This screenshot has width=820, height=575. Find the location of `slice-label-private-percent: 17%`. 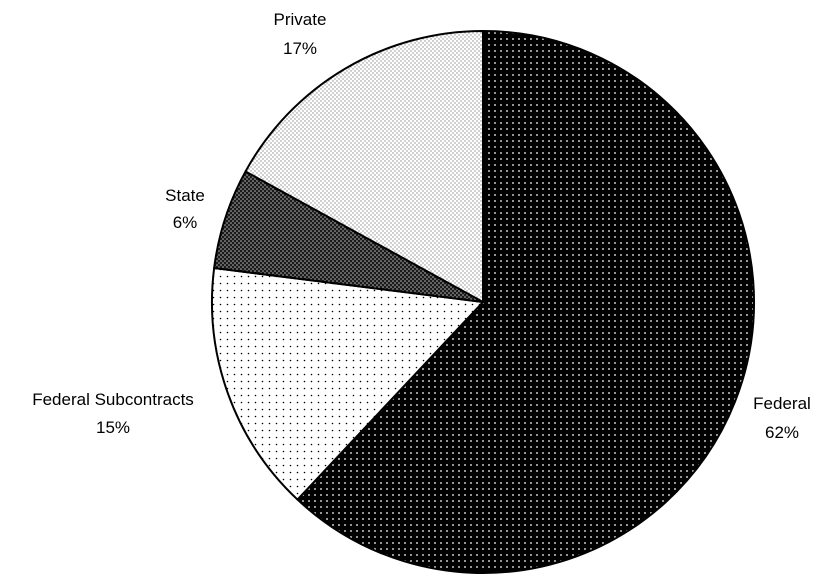

slice-label-private-percent: 17% is located at coordinates (300, 48).